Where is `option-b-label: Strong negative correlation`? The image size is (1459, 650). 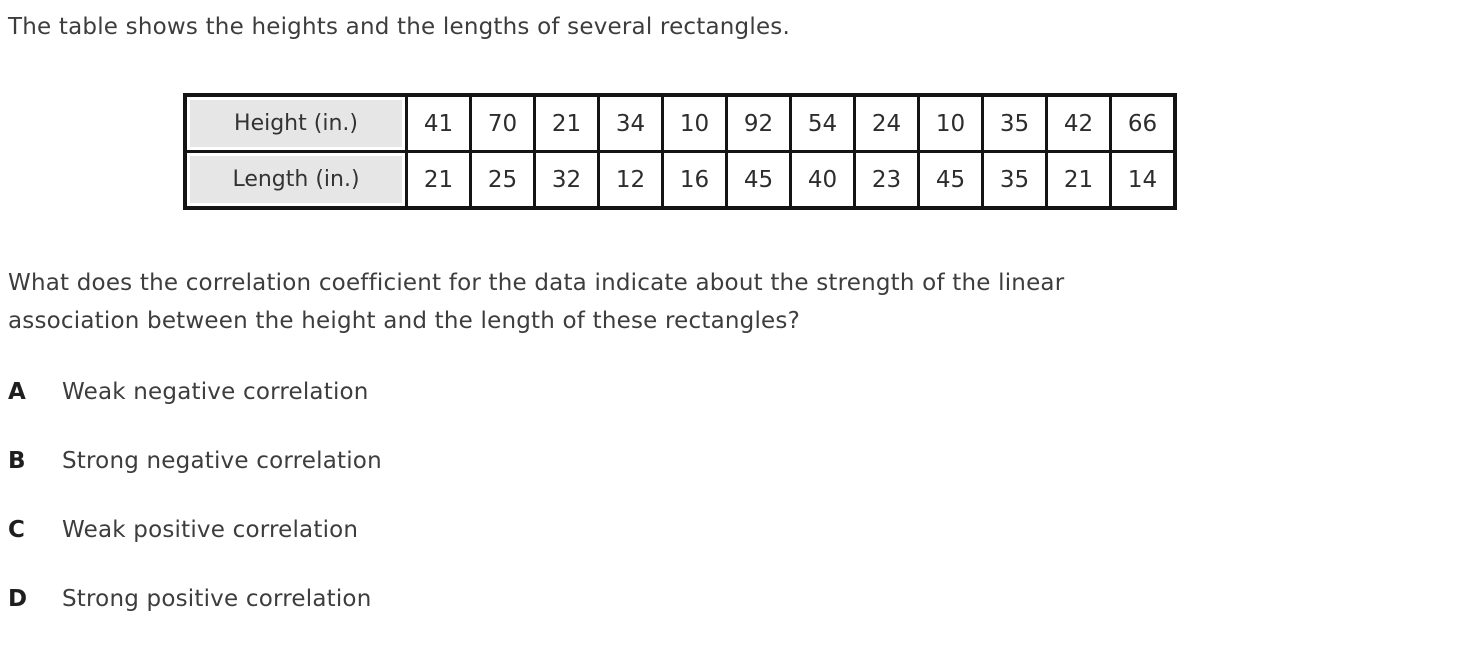
option-b-label: Strong negative correlation is located at coordinates (222, 461).